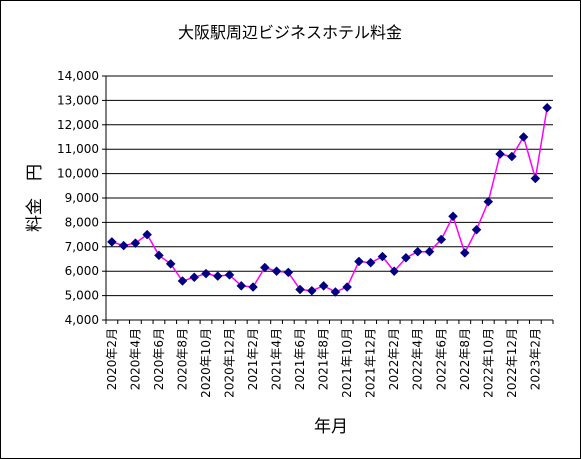 This screenshot has width=581, height=459. What do you see at coordinates (488, 363) in the screenshot?
I see `x-tick-label: 2022年10月` at bounding box center [488, 363].